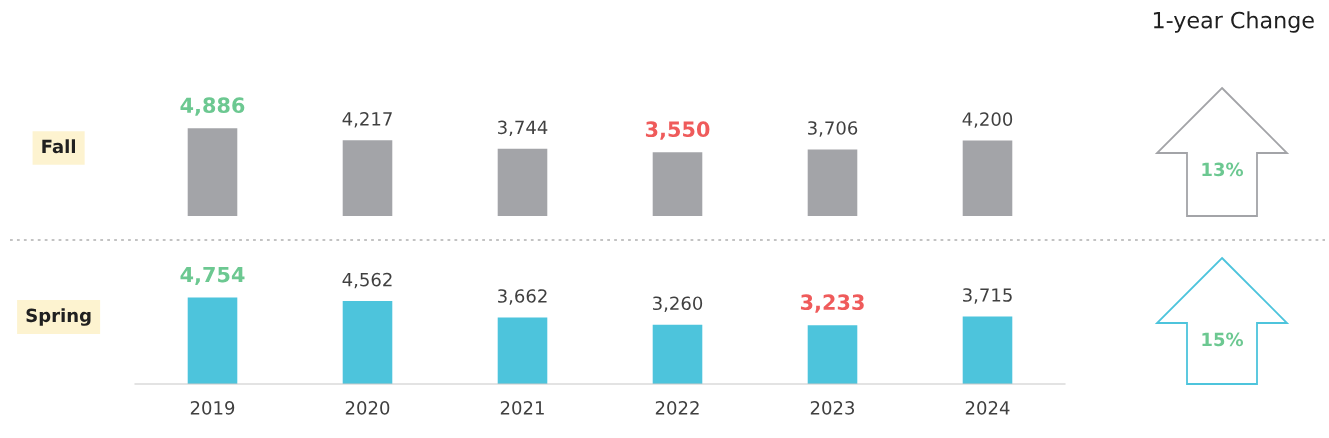  What do you see at coordinates (1233, 22) in the screenshot?
I see `text: 1-year Change` at bounding box center [1233, 22].